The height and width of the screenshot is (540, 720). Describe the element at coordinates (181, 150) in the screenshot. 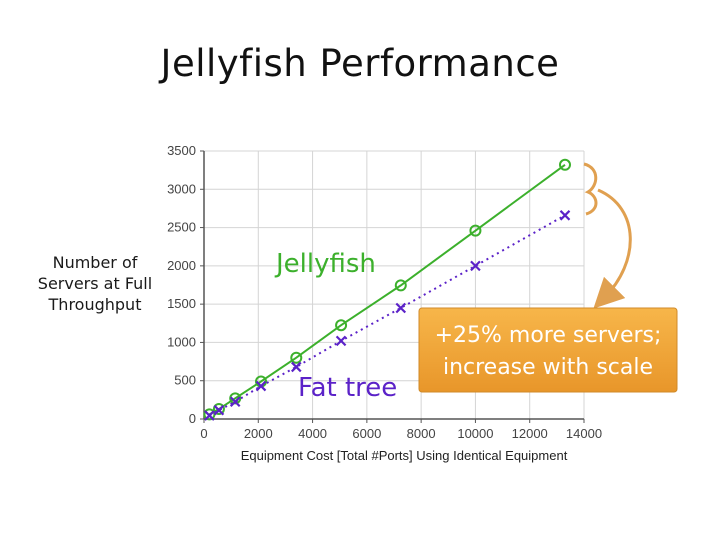

I see `y-tick-label: 3500` at that location.